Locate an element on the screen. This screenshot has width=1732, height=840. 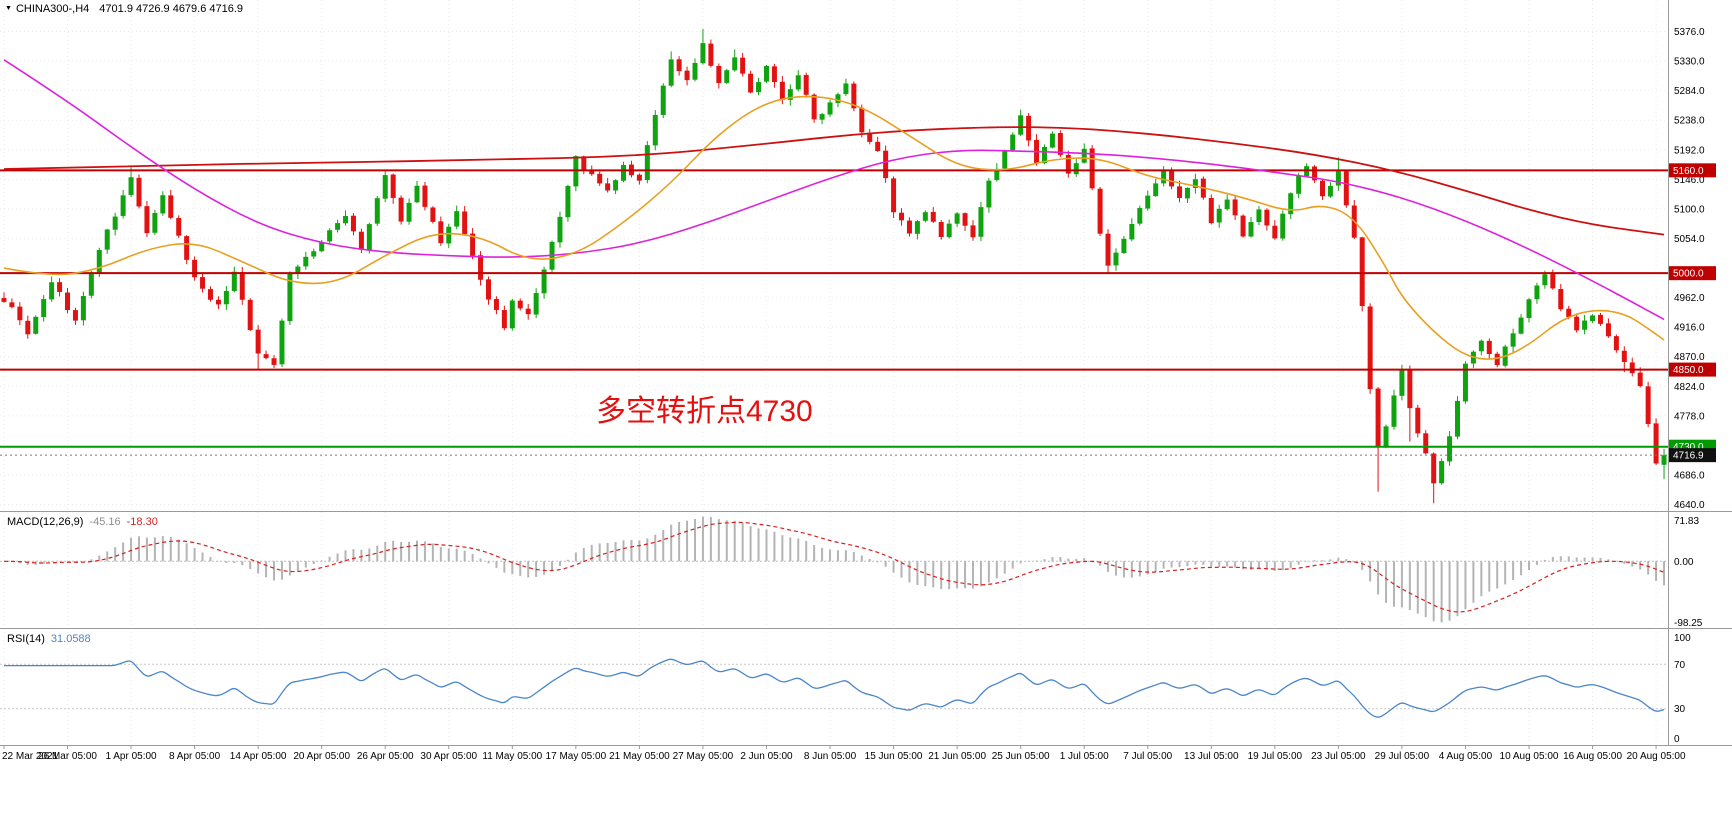
svg-text: 22 Mar 2021 is located at coordinates (30, 756).